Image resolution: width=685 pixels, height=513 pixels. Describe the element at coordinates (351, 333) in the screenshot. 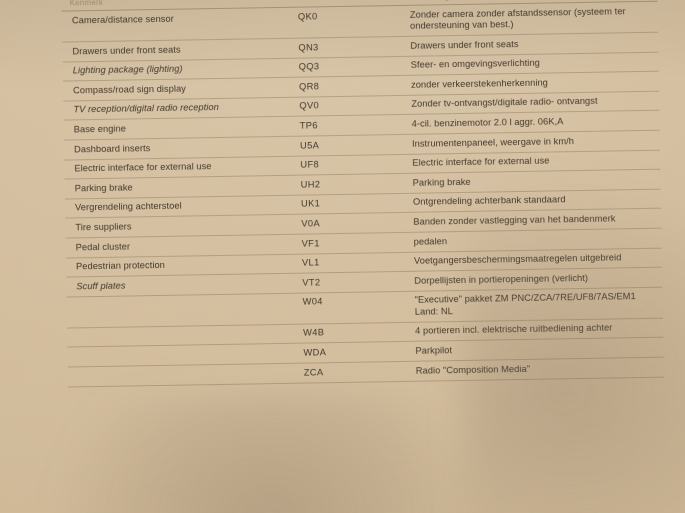

I see `cell-code: W4B` at that location.